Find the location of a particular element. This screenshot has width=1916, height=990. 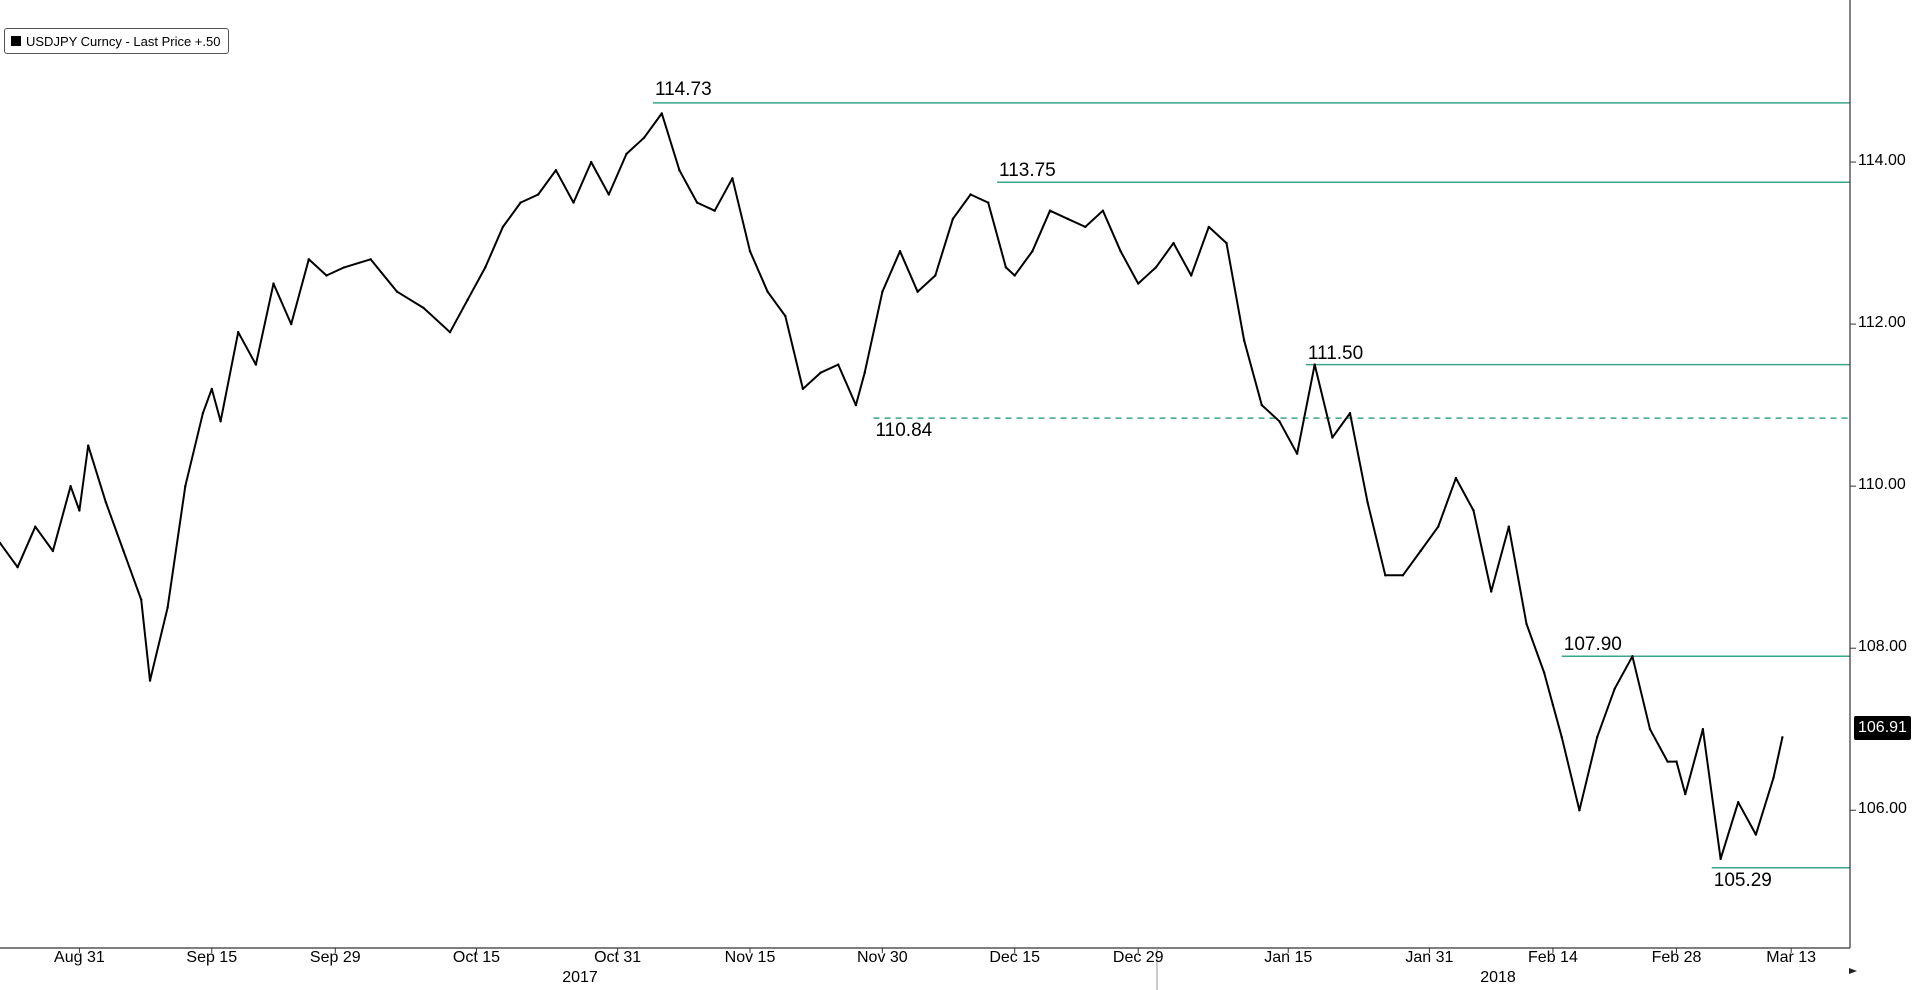

x-tick-label: Oct 31 is located at coordinates (618, 957).